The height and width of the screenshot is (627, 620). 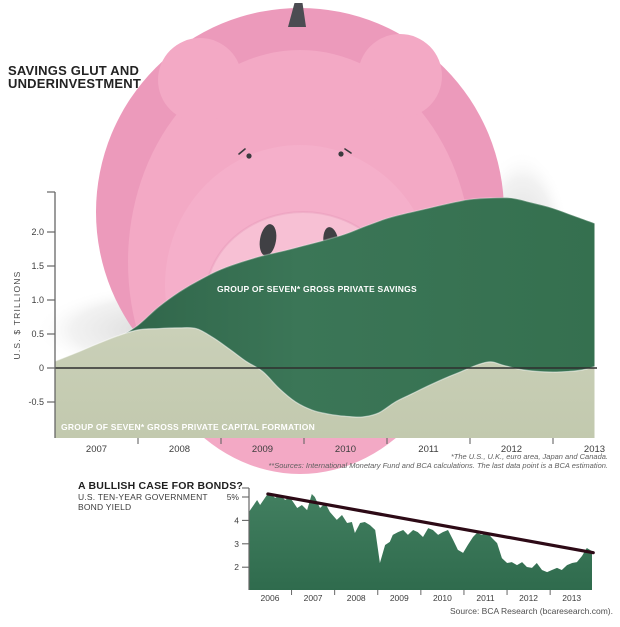 I want to click on pig-nostril-left, so click(x=268, y=240).